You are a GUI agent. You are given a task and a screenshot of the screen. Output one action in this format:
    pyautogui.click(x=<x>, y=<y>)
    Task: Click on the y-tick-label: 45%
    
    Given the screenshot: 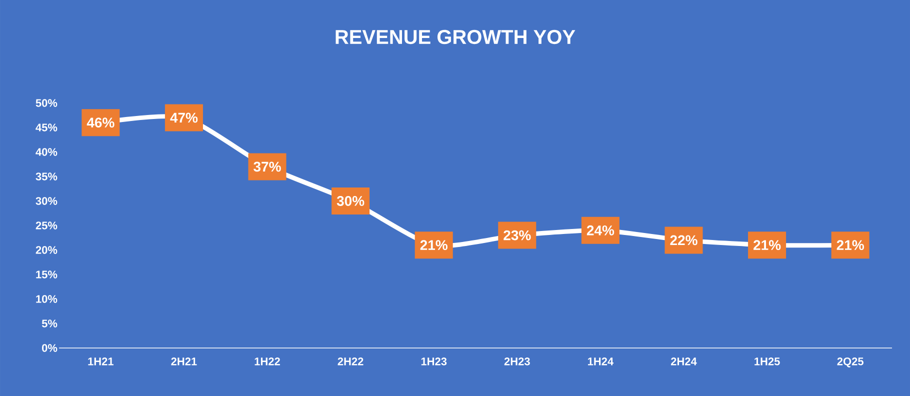 What is the action you would take?
    pyautogui.click(x=47, y=128)
    